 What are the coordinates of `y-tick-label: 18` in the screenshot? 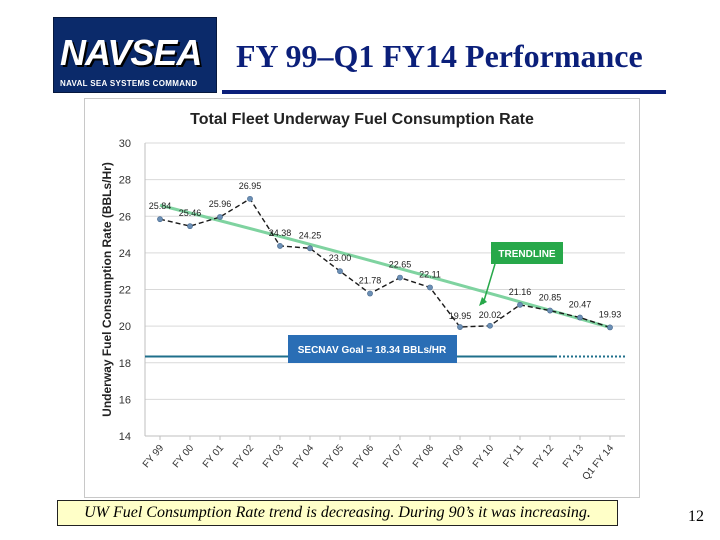 It's located at (125, 364).